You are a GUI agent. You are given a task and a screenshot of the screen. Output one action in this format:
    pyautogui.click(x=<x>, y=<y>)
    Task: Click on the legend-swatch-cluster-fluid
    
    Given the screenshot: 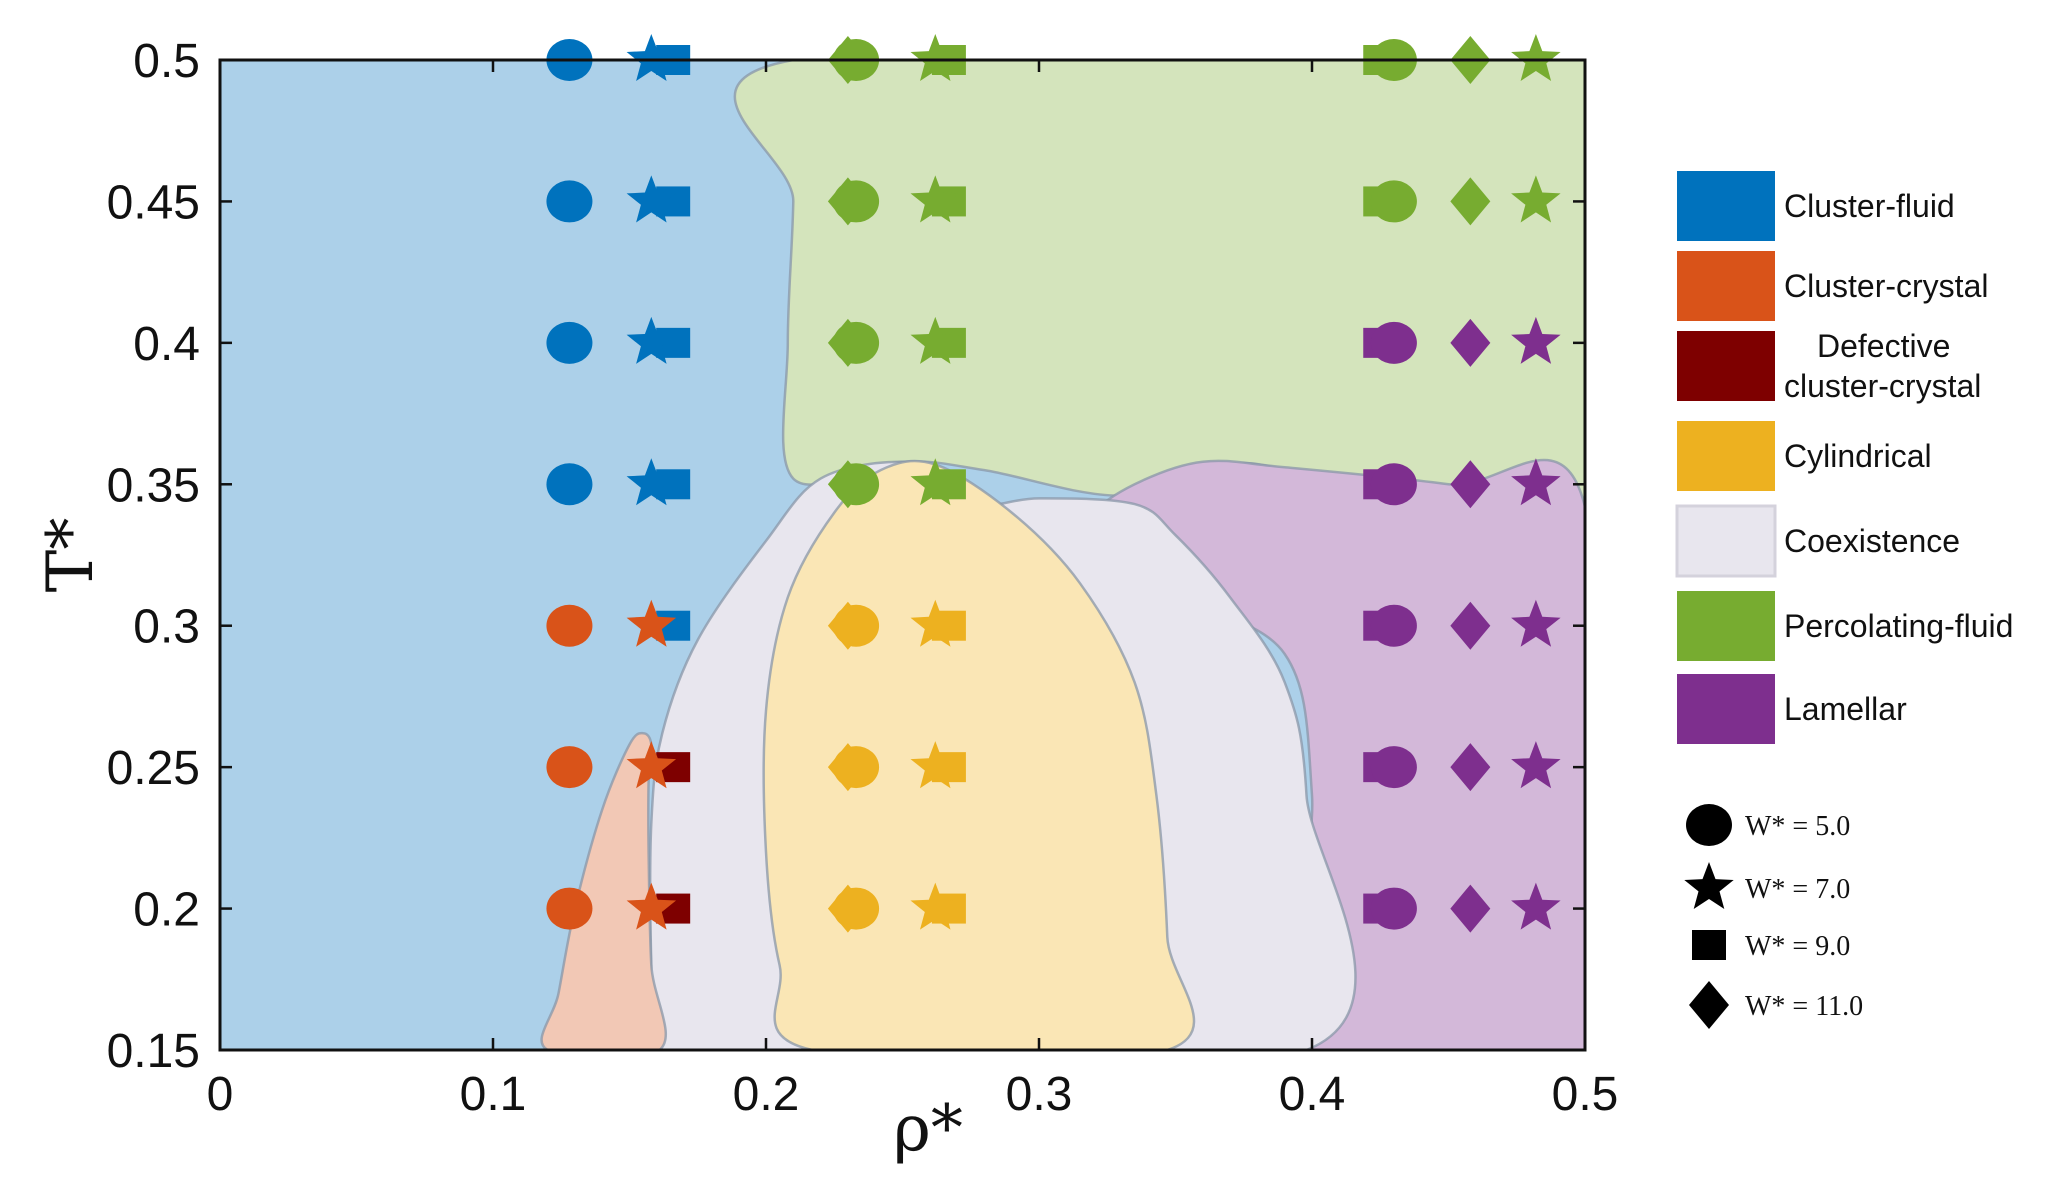 What is the action you would take?
    pyautogui.click(x=1726, y=206)
    